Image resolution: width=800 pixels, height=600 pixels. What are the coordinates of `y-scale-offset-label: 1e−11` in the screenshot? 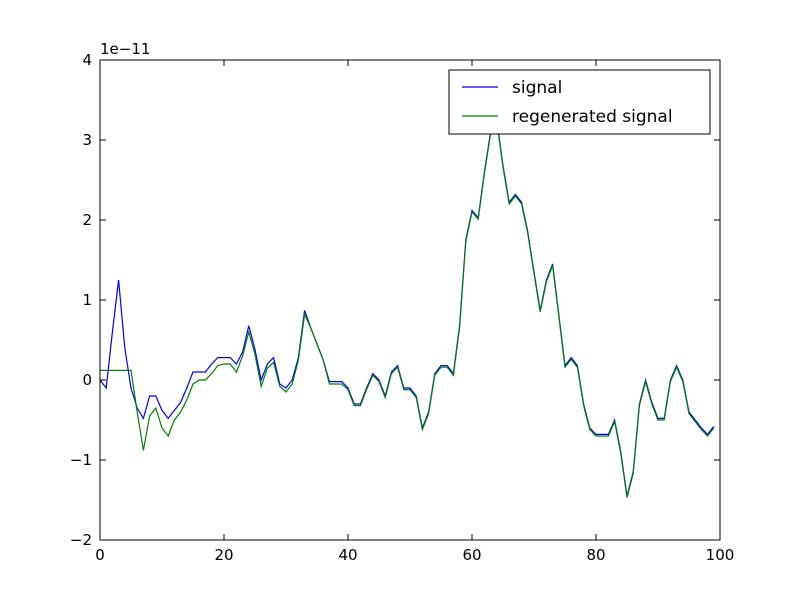 It's located at (125, 49).